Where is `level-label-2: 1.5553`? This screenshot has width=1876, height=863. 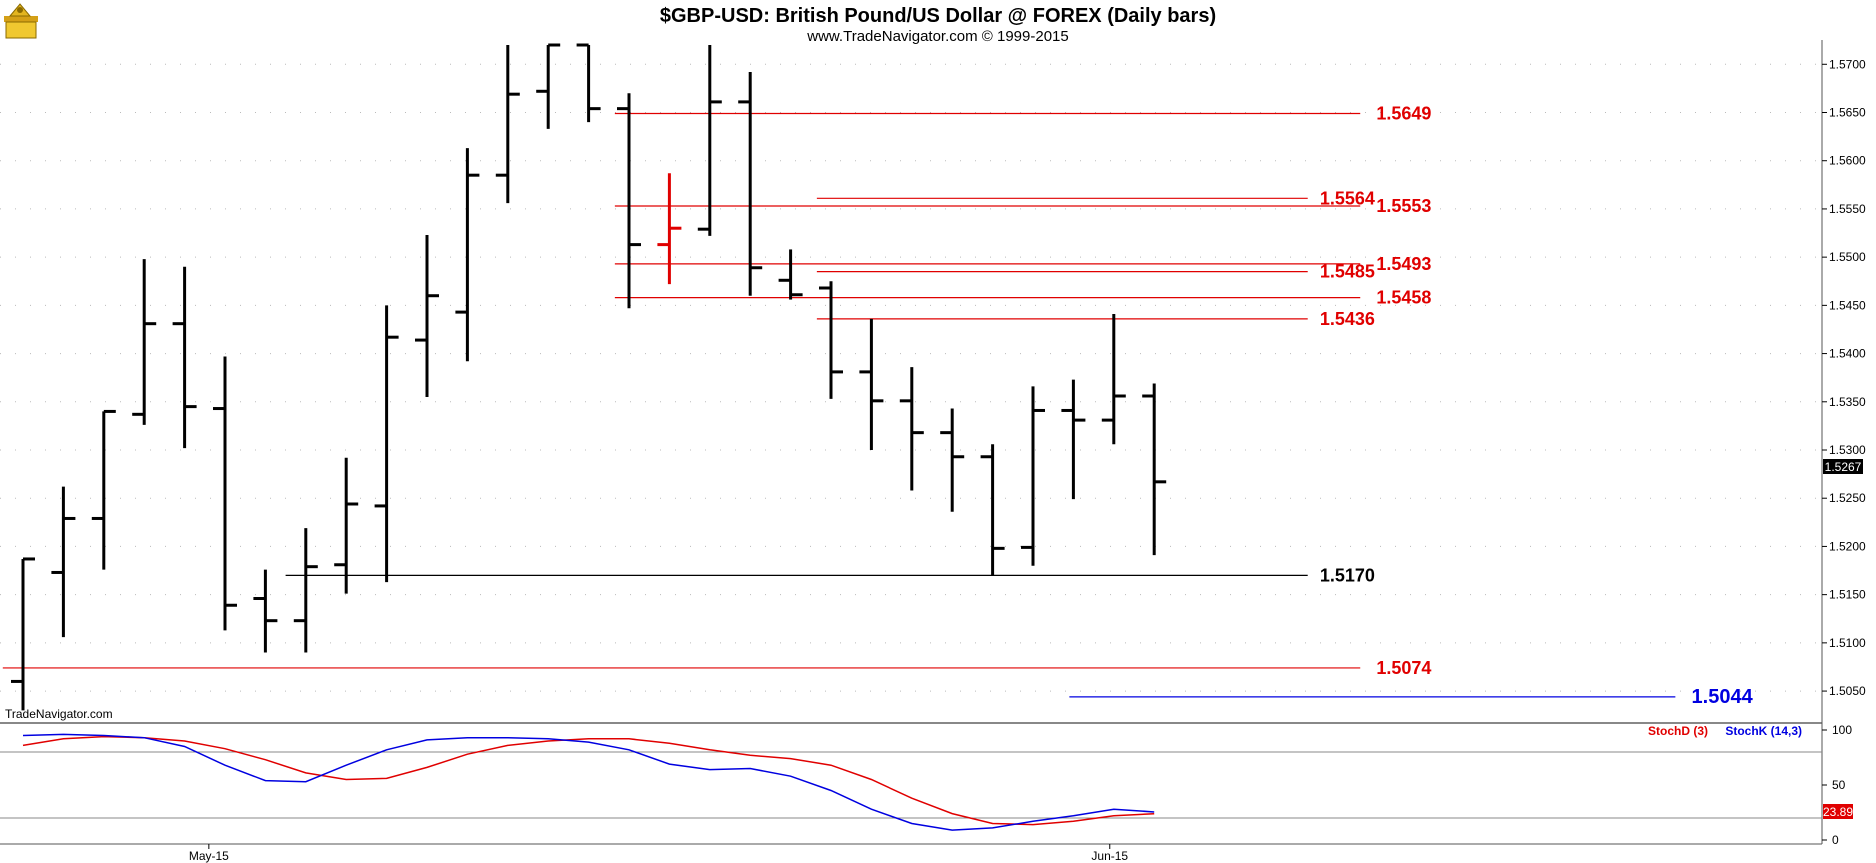 level-label-2: 1.5553 is located at coordinates (1403, 206).